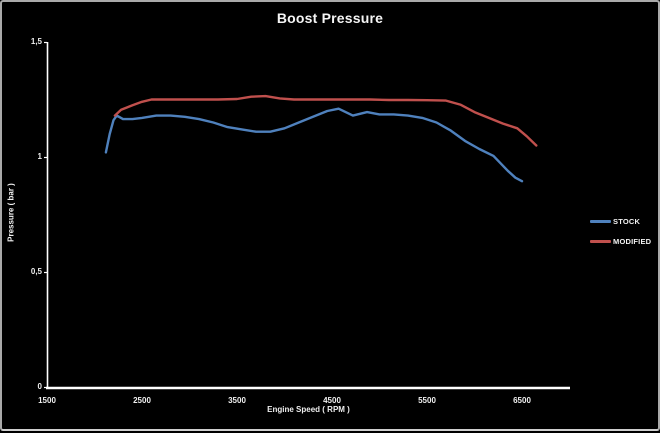 The width and height of the screenshot is (660, 433). I want to click on y-tick-label-0: 0, so click(39, 386).